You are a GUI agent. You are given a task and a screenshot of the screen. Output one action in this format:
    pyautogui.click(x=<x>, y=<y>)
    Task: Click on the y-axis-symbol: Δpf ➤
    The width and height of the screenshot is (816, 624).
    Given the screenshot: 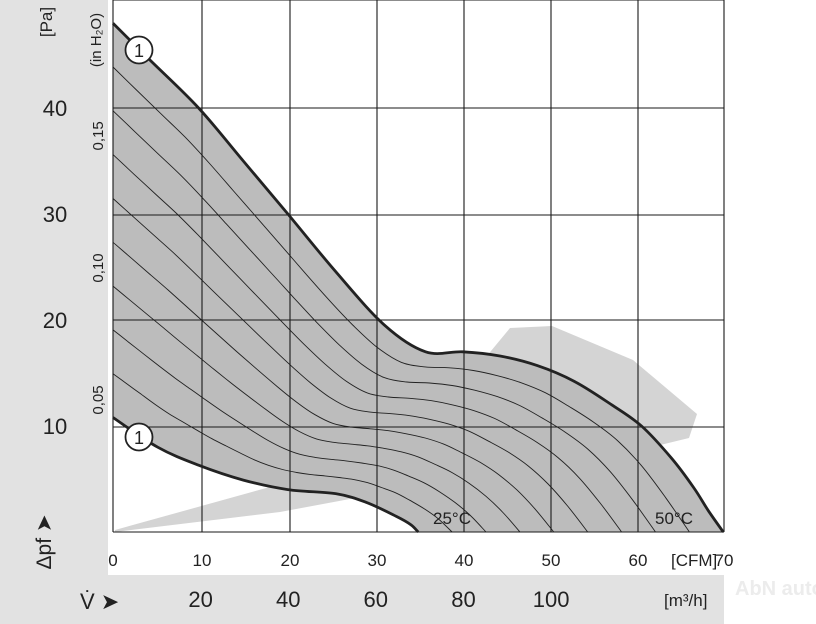 What is the action you would take?
    pyautogui.click(x=44, y=542)
    